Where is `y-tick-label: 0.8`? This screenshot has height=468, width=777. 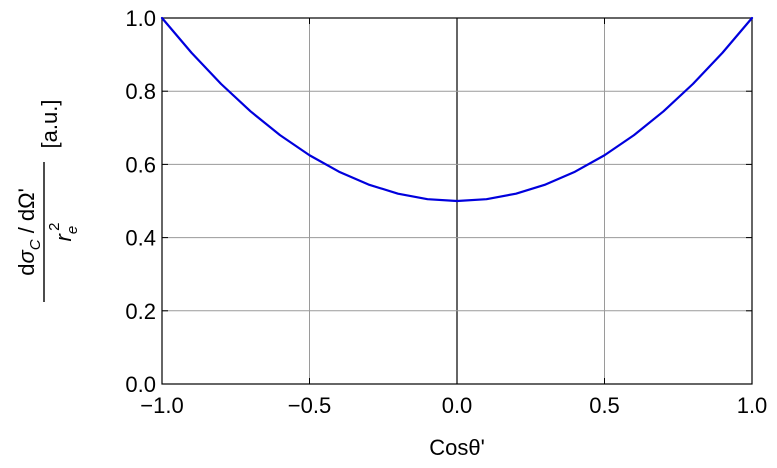 y-tick-label: 0.8 is located at coordinates (140, 91).